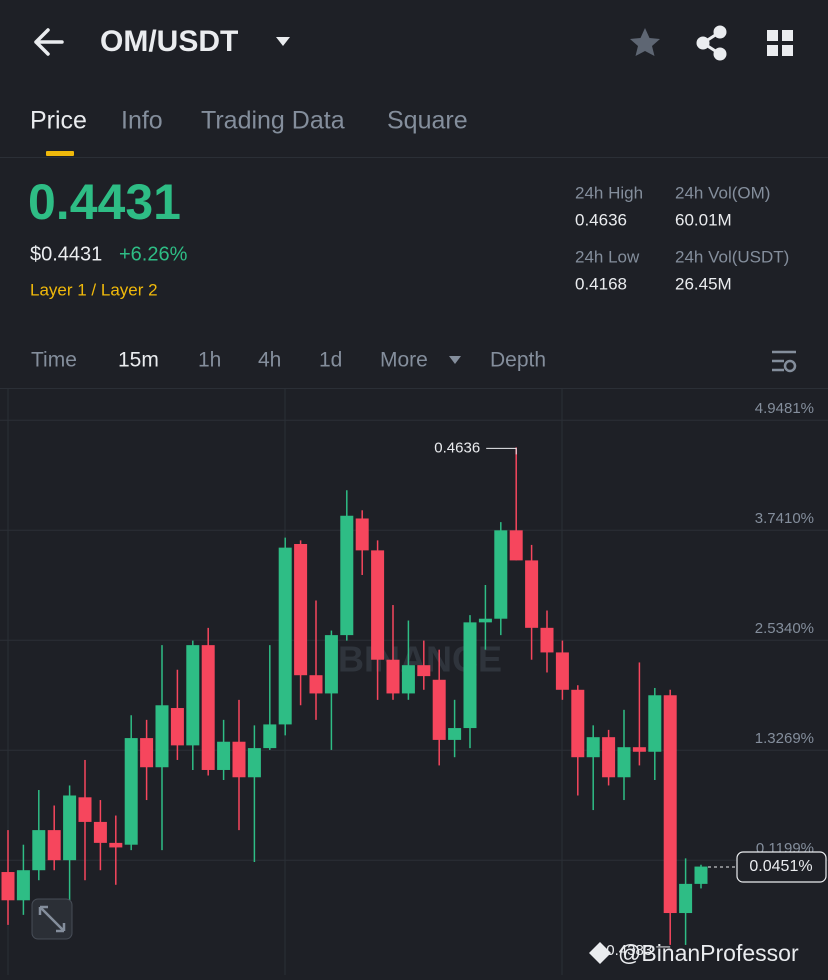 The height and width of the screenshot is (980, 828). Describe the element at coordinates (58, 121) in the screenshot. I see `tab: Price` at that location.